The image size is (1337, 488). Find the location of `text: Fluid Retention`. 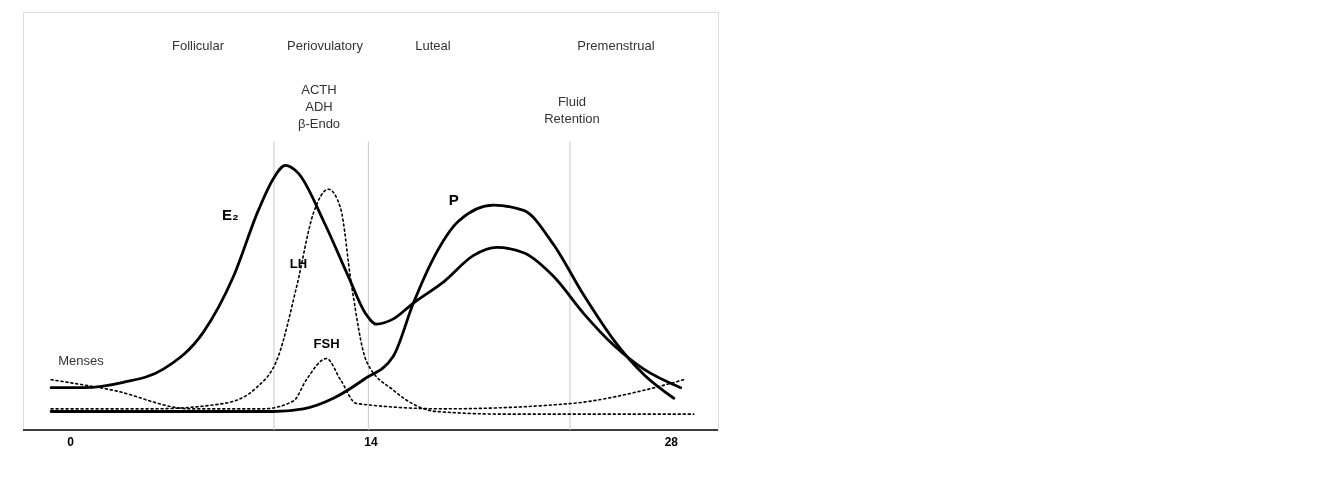

text: Fluid Retention is located at coordinates (572, 110).